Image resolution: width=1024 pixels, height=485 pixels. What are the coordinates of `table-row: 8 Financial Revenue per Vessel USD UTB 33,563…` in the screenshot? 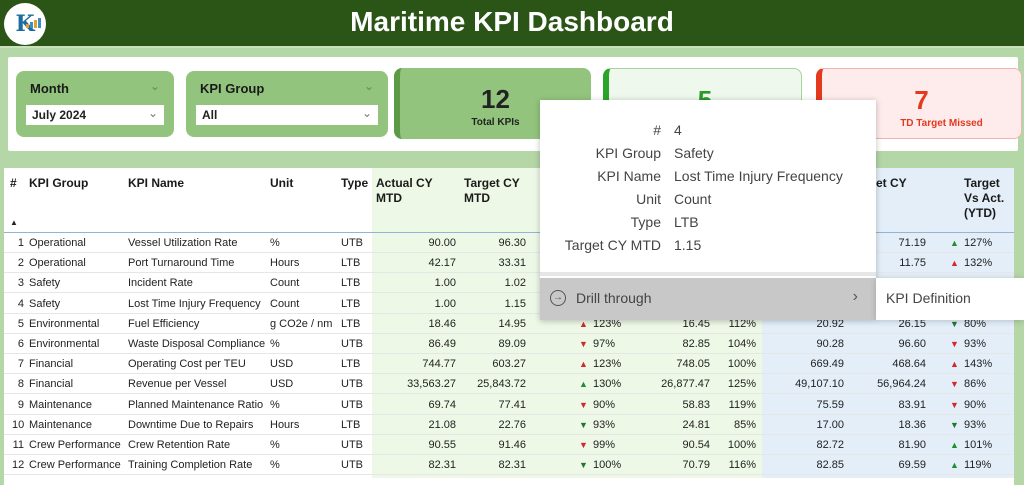 It's located at (509, 384).